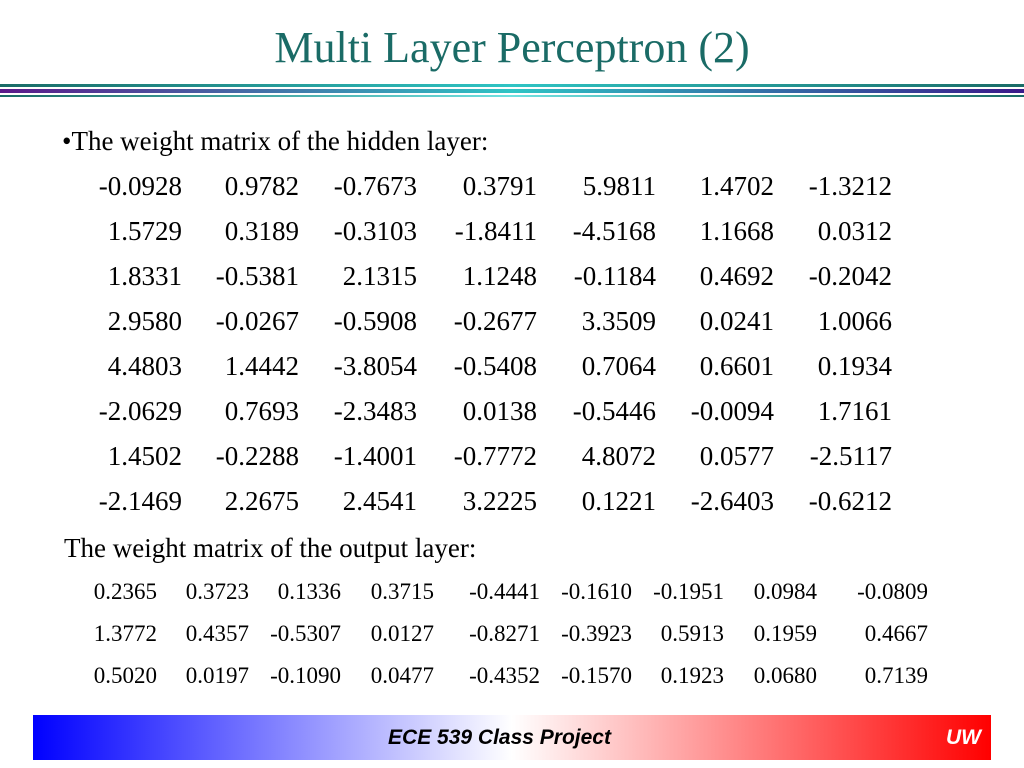  What do you see at coordinates (785, 633) in the screenshot?
I see `output-matrix-cell: 0.1959` at bounding box center [785, 633].